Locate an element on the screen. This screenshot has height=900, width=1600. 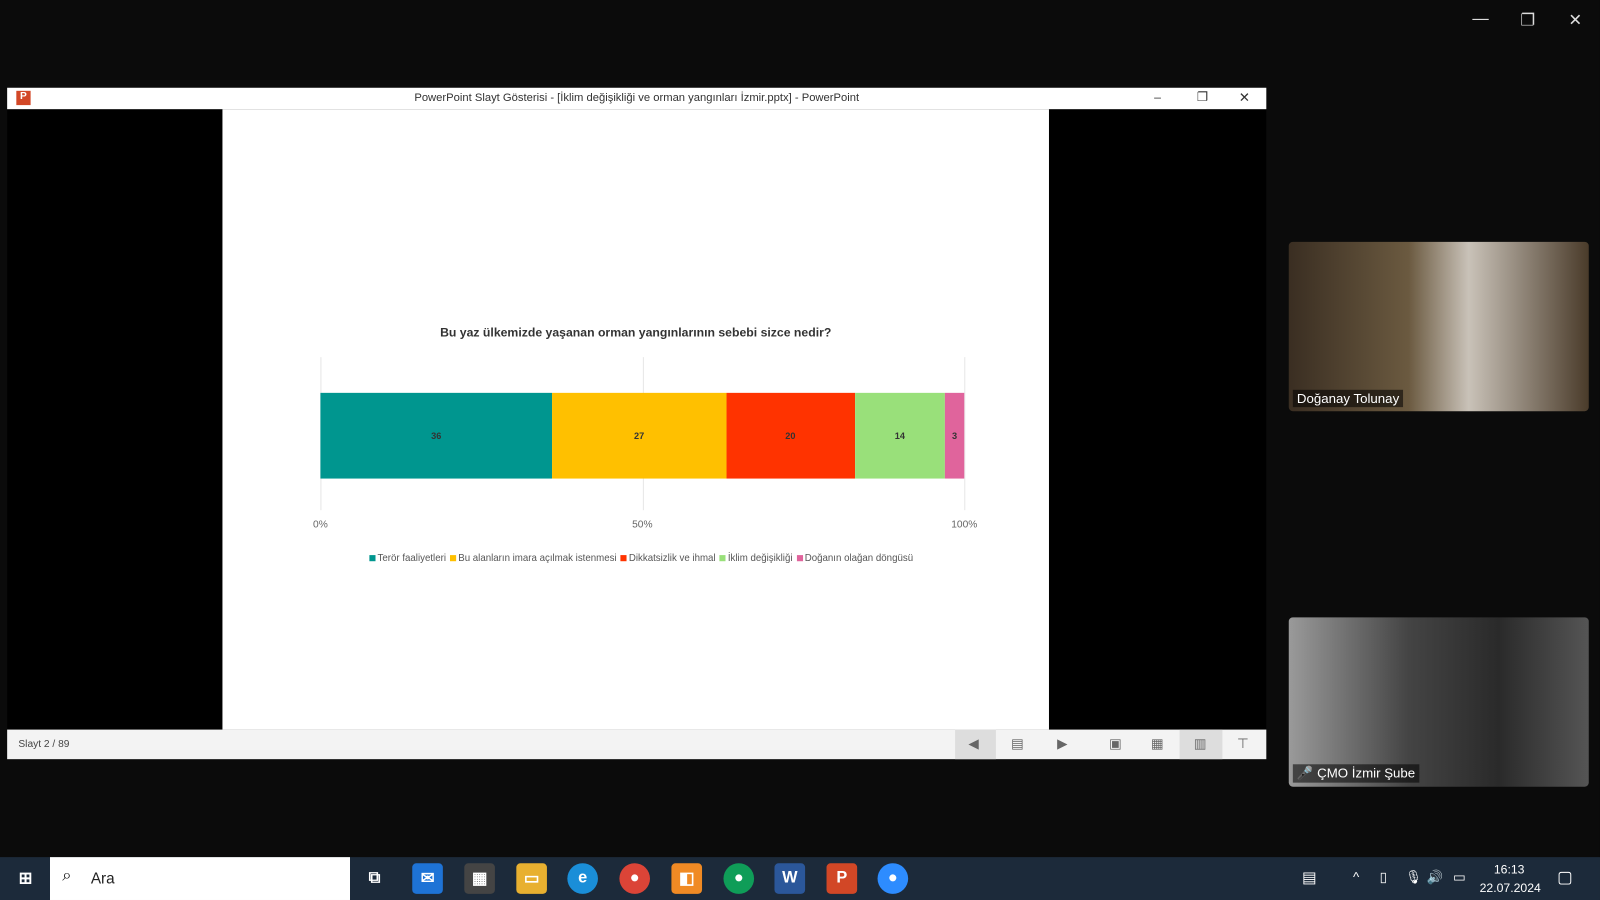
notifications-icon: ▢ is located at coordinates (1565, 878).